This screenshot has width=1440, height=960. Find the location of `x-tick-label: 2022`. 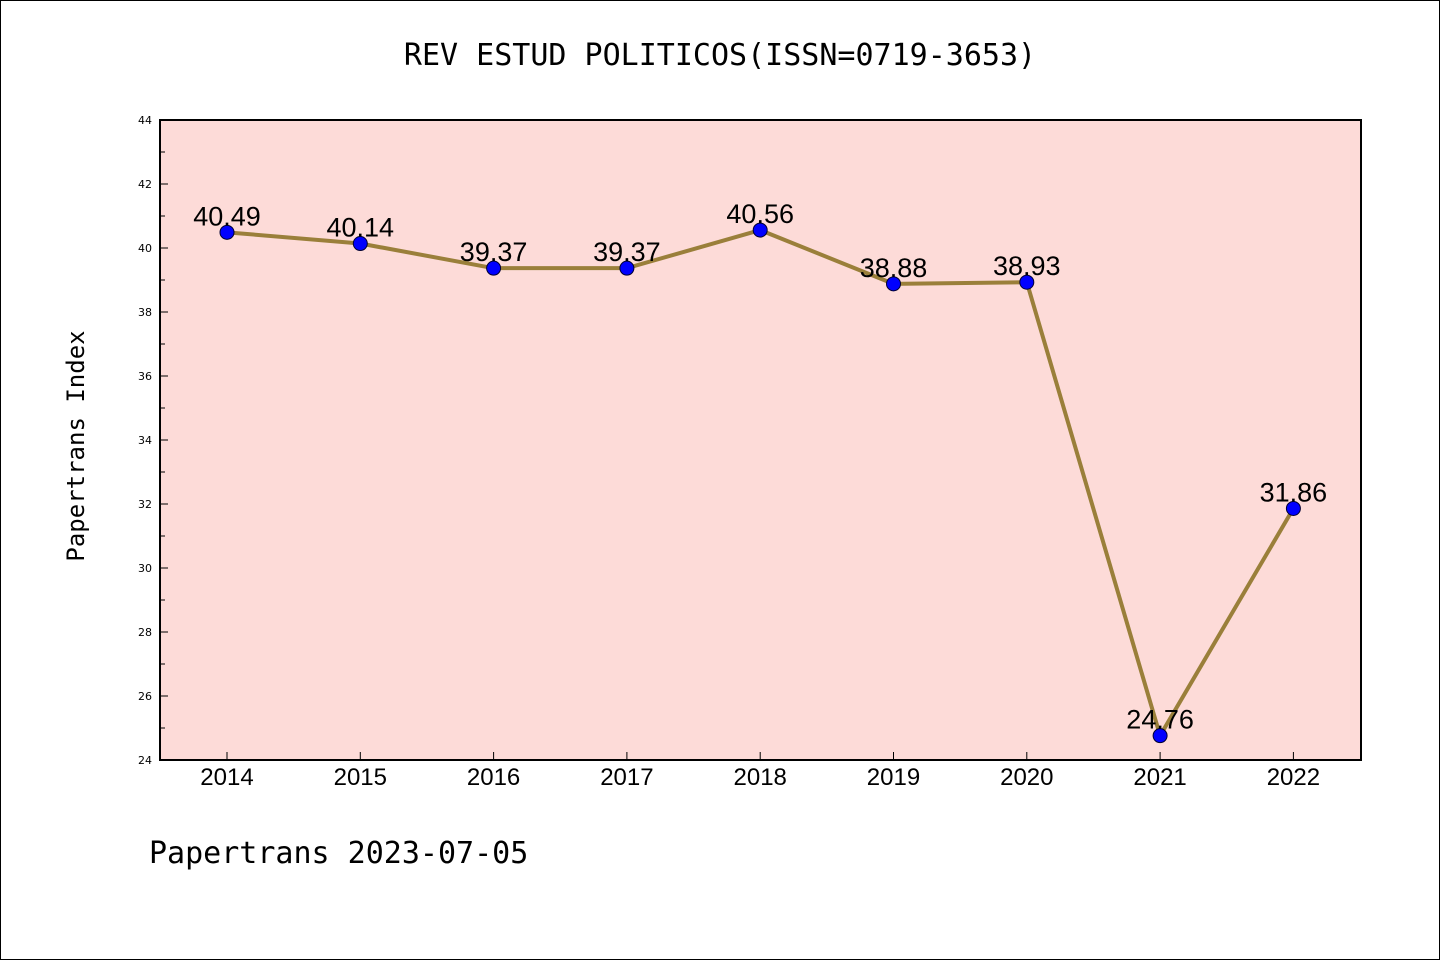

x-tick-label: 2022 is located at coordinates (1293, 777).